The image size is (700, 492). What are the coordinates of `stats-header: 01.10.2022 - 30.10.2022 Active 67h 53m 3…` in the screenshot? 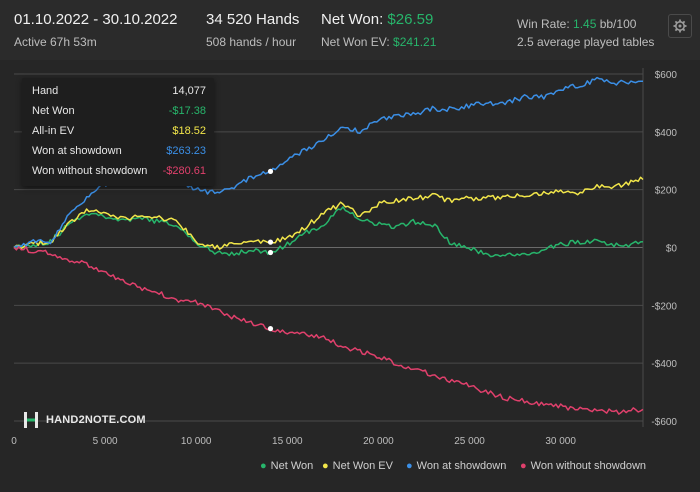 It's located at (350, 30).